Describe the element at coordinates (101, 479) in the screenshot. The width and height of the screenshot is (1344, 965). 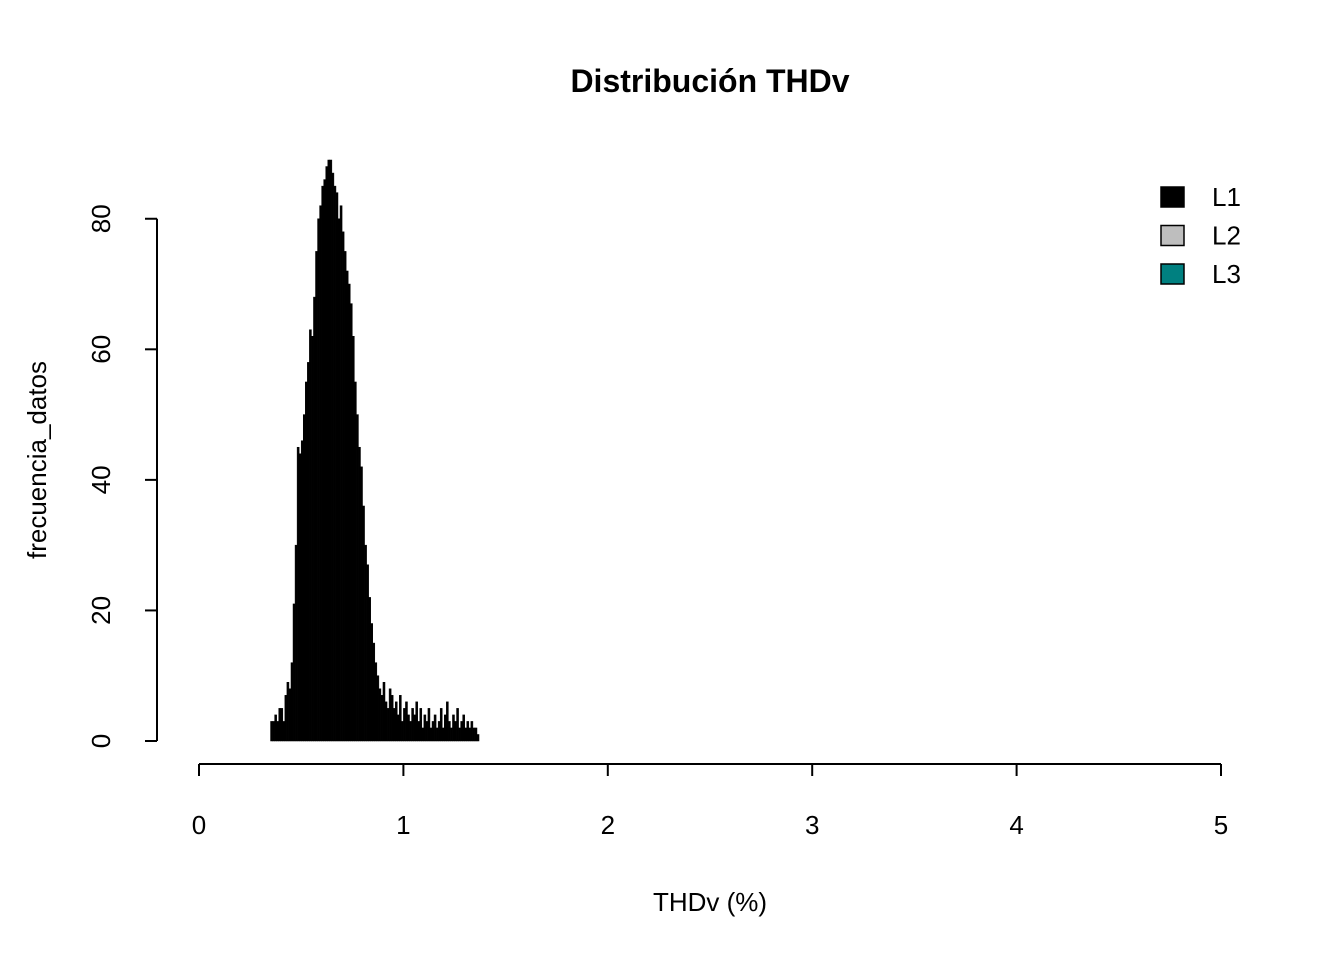
I see `y-tick-label: 40` at that location.